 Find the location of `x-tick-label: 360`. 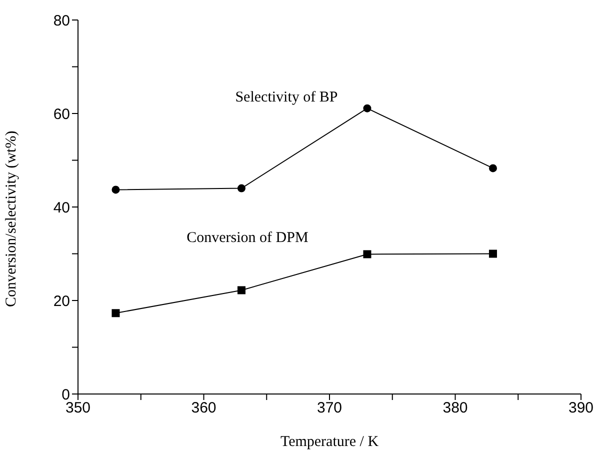

x-tick-label: 360 is located at coordinates (203, 408).